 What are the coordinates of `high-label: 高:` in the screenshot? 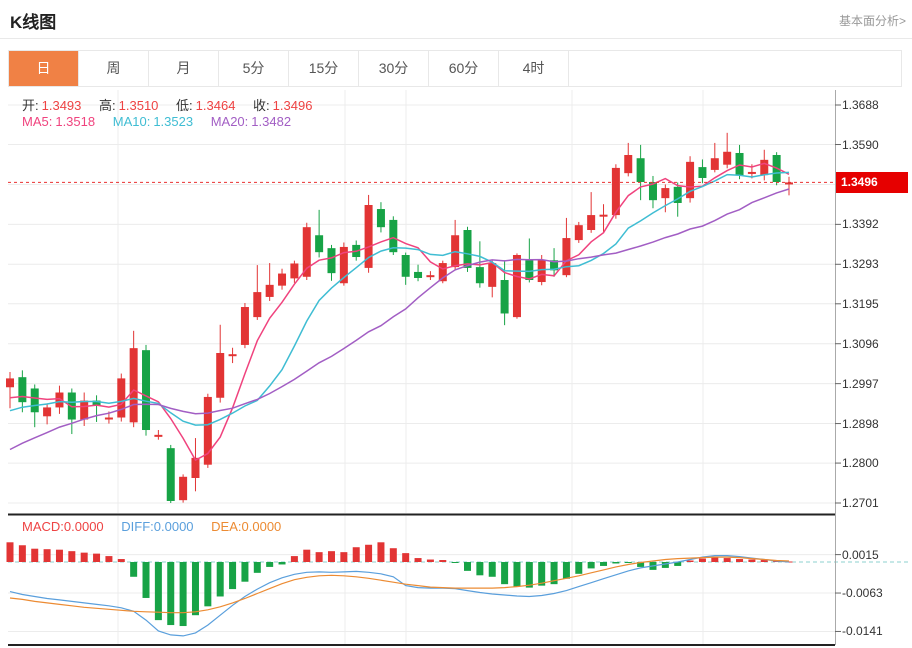 It's located at (107, 105).